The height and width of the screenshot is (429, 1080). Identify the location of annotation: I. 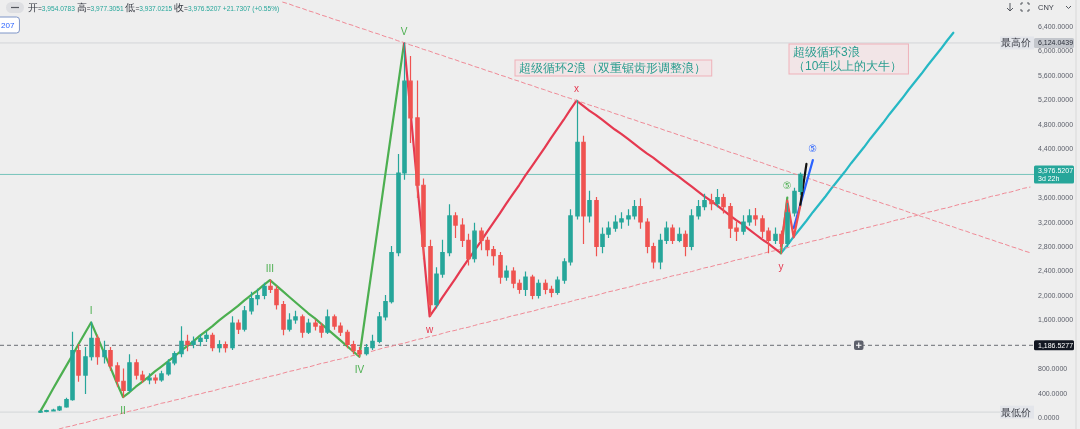
(91, 310).